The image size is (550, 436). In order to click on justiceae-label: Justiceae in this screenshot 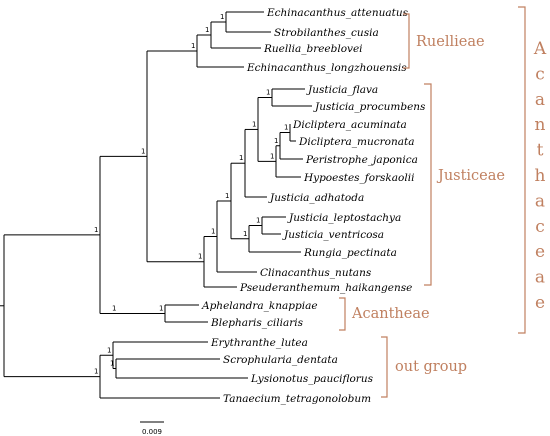, I will do `click(470, 176)`.